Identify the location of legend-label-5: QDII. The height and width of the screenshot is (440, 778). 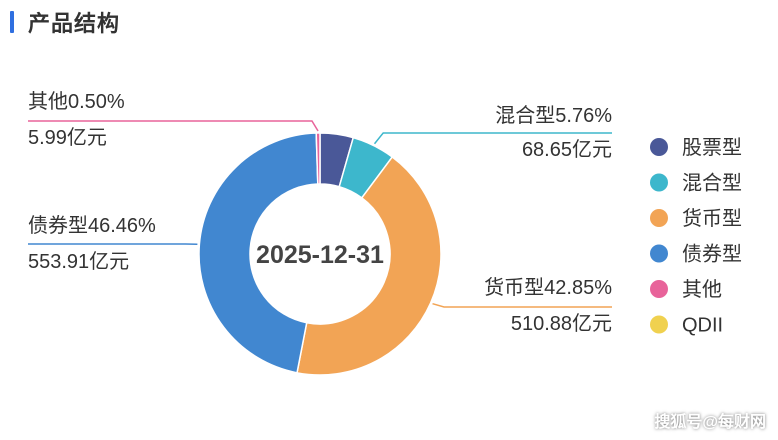
(702, 326).